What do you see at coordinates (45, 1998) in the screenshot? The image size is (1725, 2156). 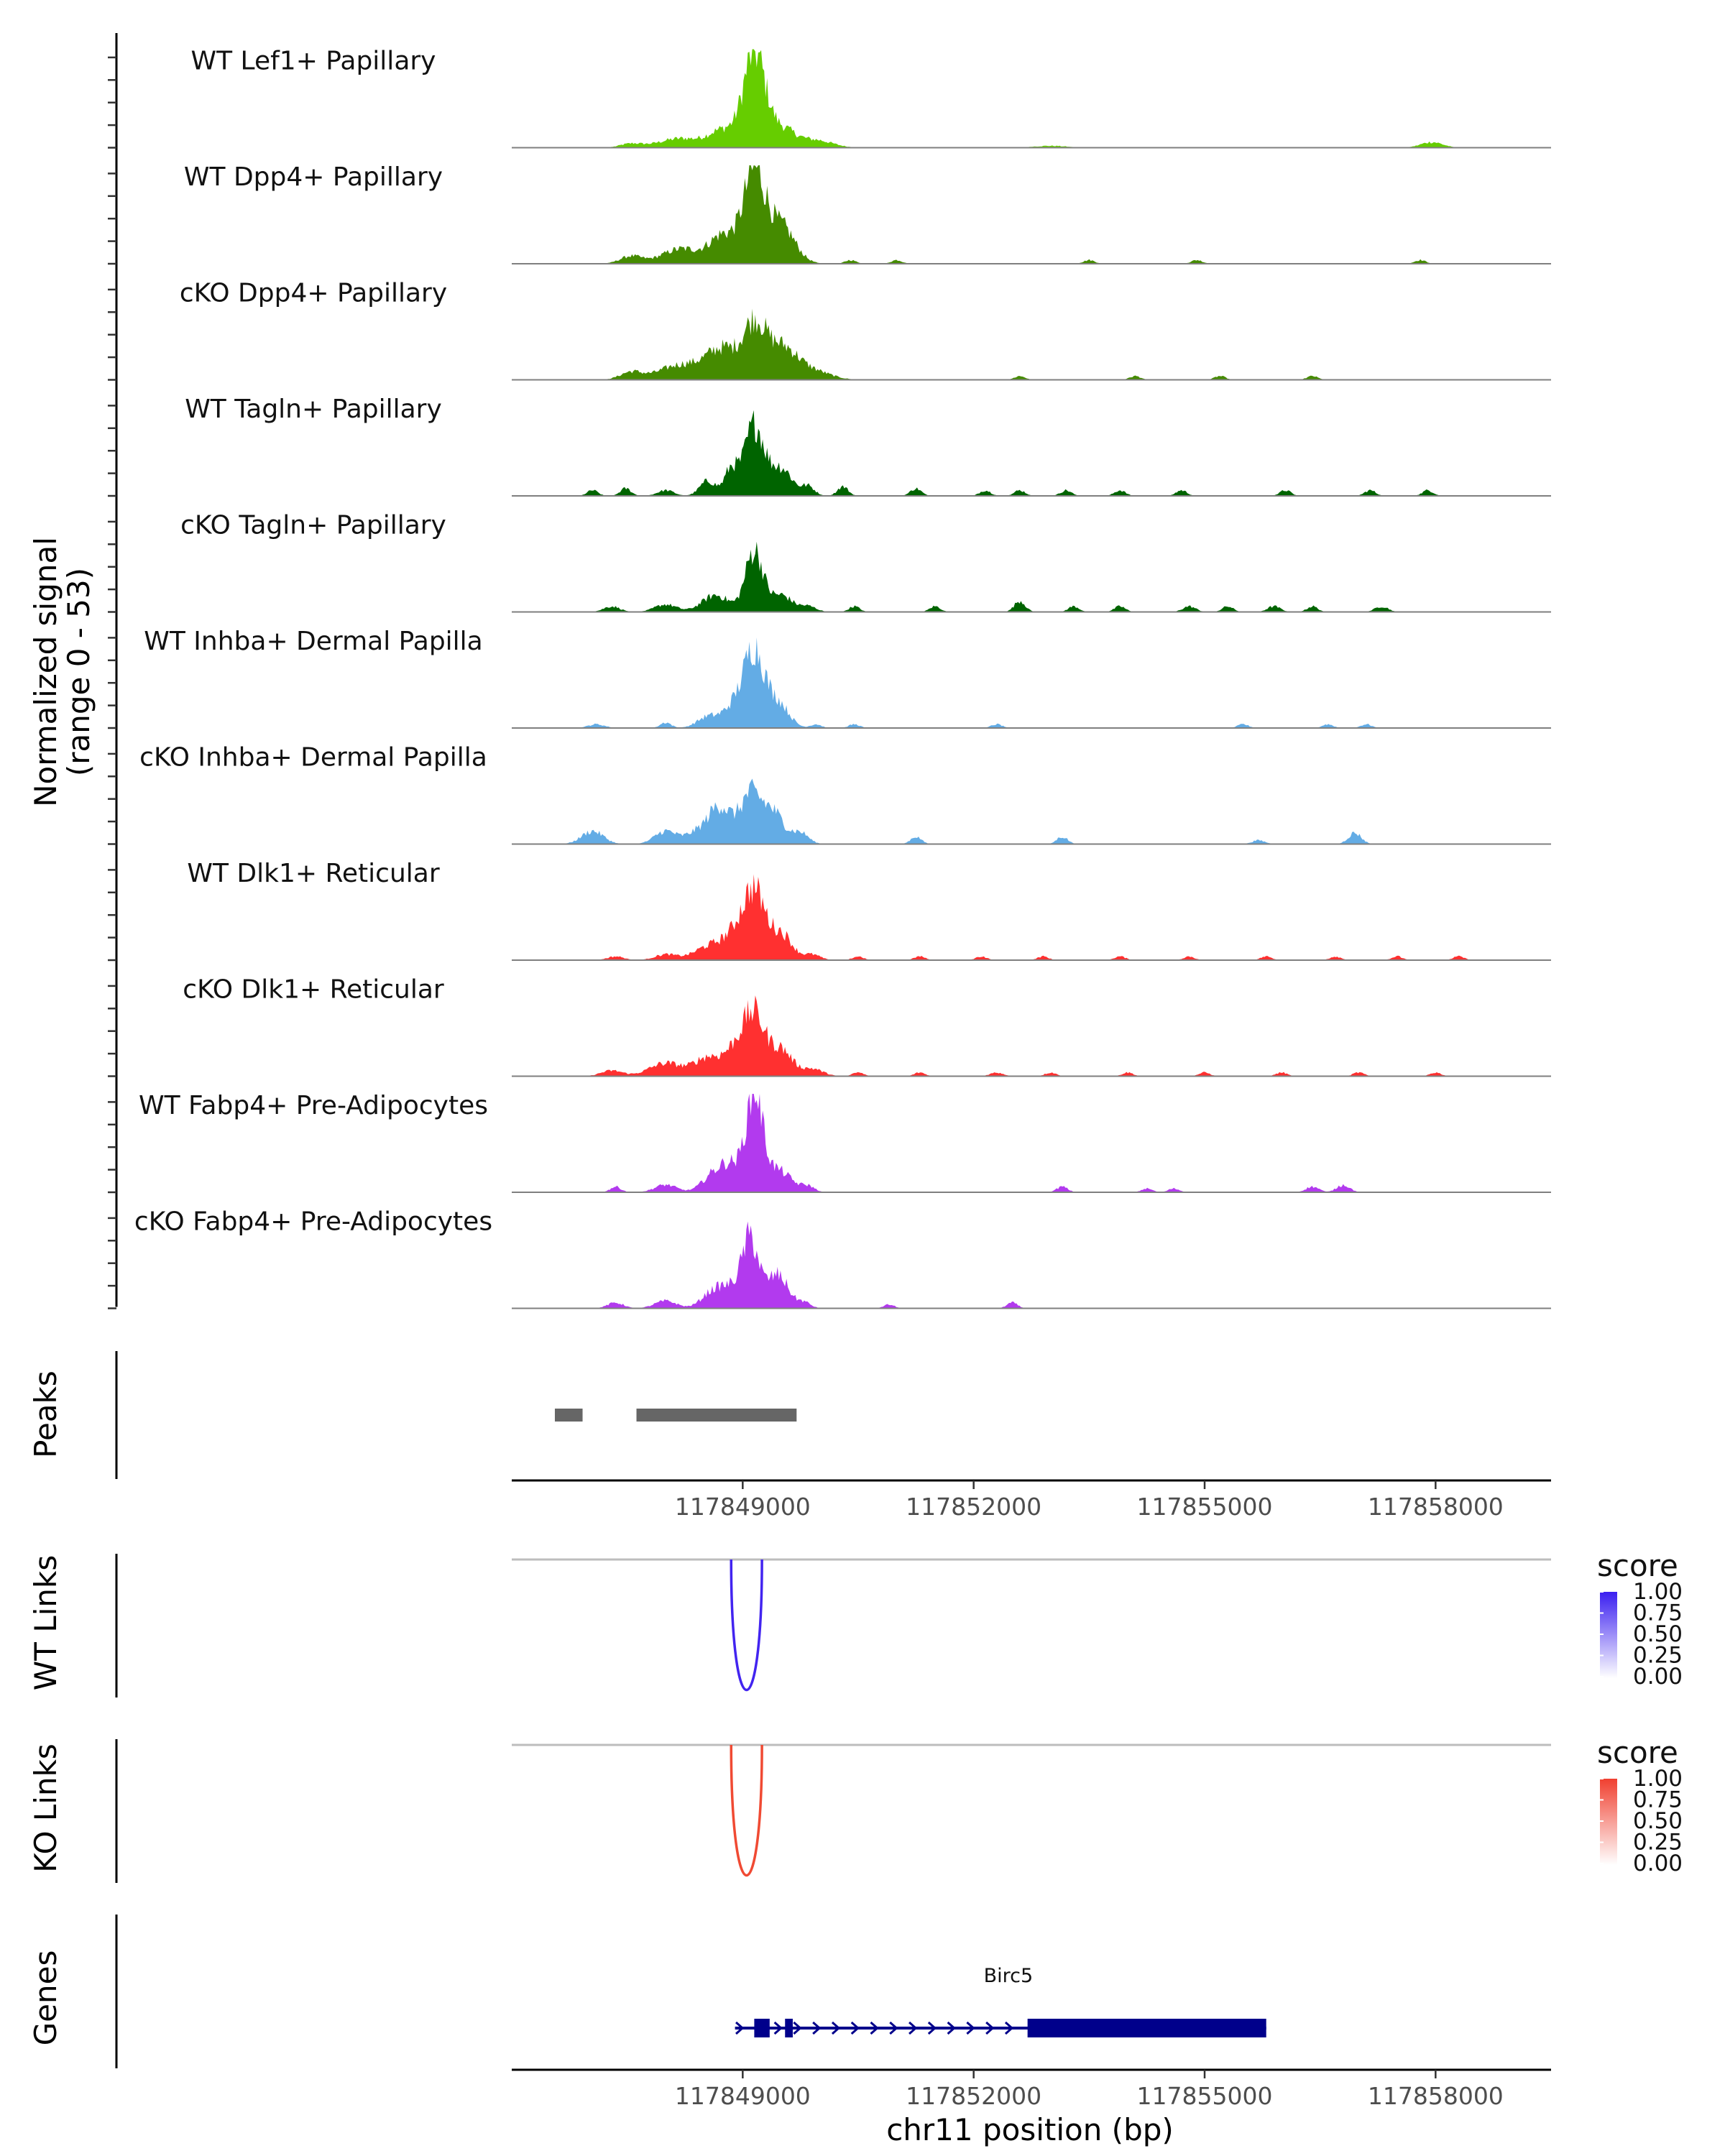 I see `genes-label: Genes` at bounding box center [45, 1998].